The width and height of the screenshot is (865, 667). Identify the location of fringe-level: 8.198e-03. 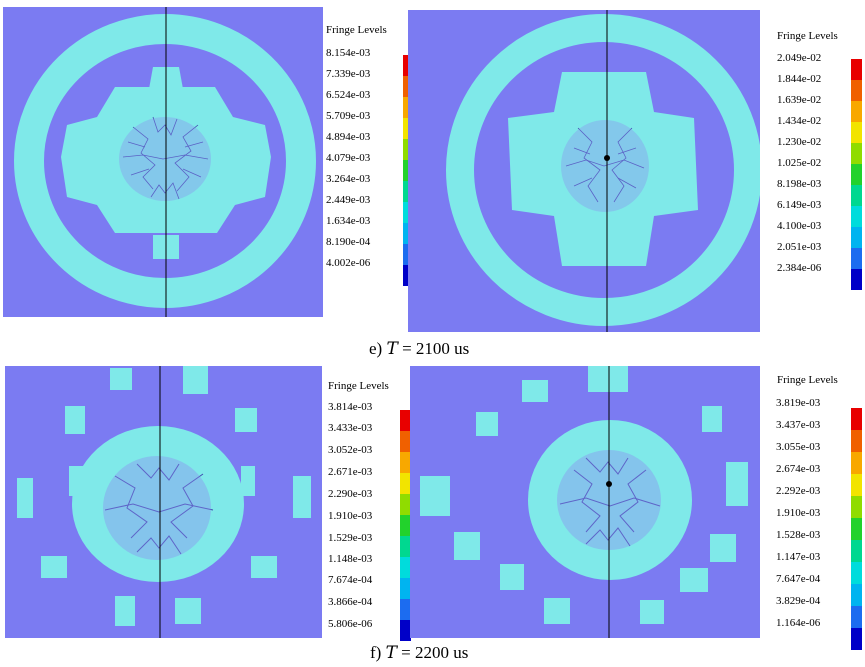
(799, 184).